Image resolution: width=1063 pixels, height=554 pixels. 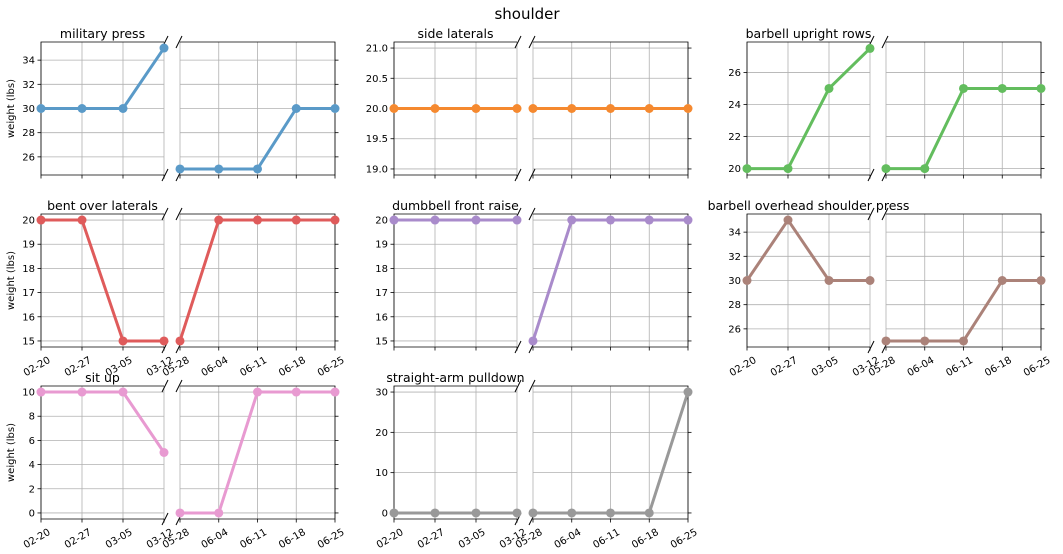 I want to click on y-tick-label: 4, so click(x=32, y=465).